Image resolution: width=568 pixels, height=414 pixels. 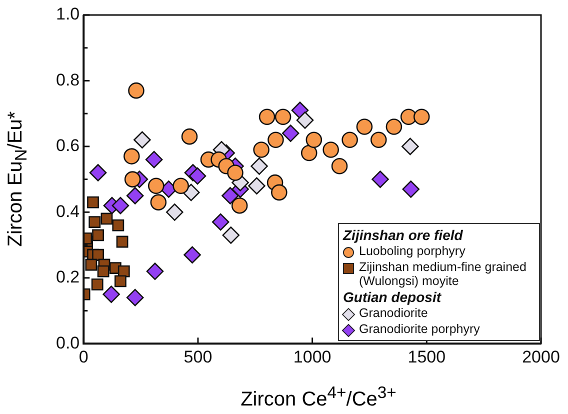 What do you see at coordinates (198, 356) in the screenshot?
I see `x-tick-label: 500` at bounding box center [198, 356].